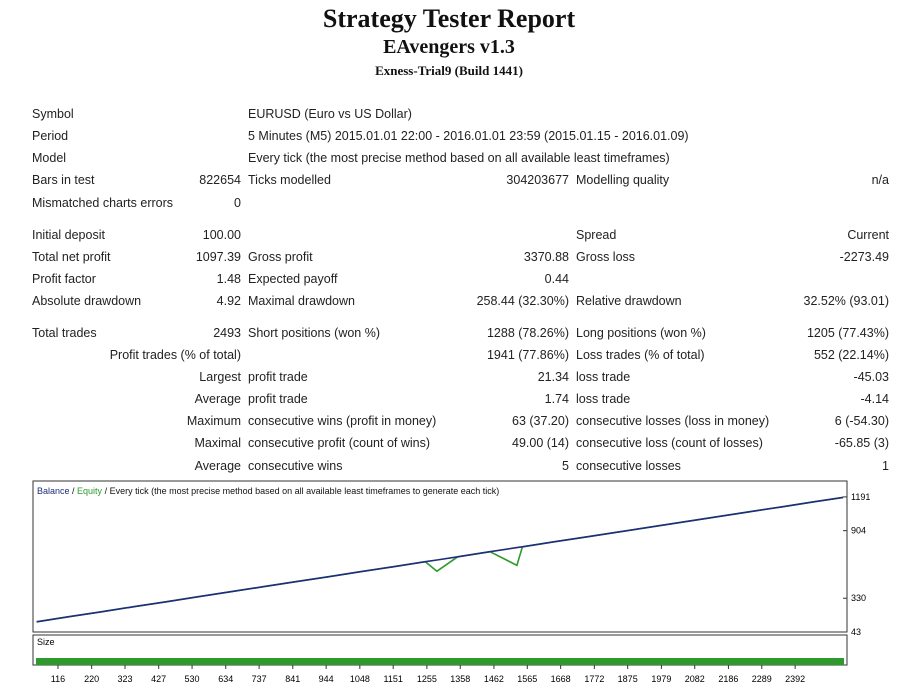 The width and height of the screenshot is (898, 697). I want to click on cell-value: 1288 (78.26%), so click(527, 333).